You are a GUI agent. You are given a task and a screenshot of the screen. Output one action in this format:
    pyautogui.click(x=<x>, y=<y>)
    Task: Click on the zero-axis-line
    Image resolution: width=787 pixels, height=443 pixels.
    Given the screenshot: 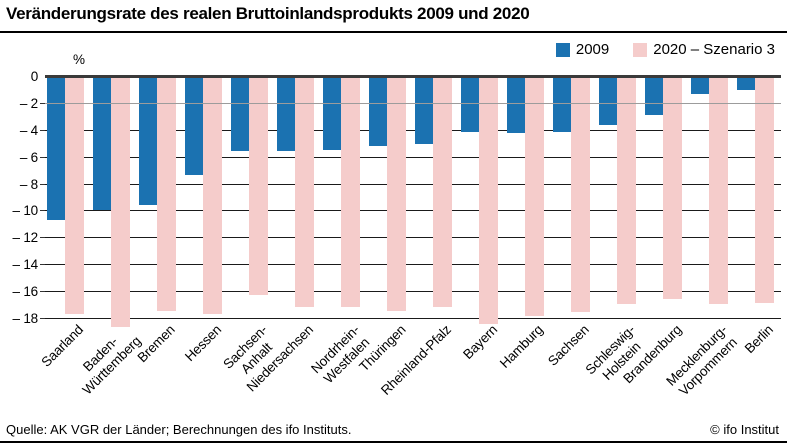 What is the action you would take?
    pyautogui.click(x=413, y=76)
    